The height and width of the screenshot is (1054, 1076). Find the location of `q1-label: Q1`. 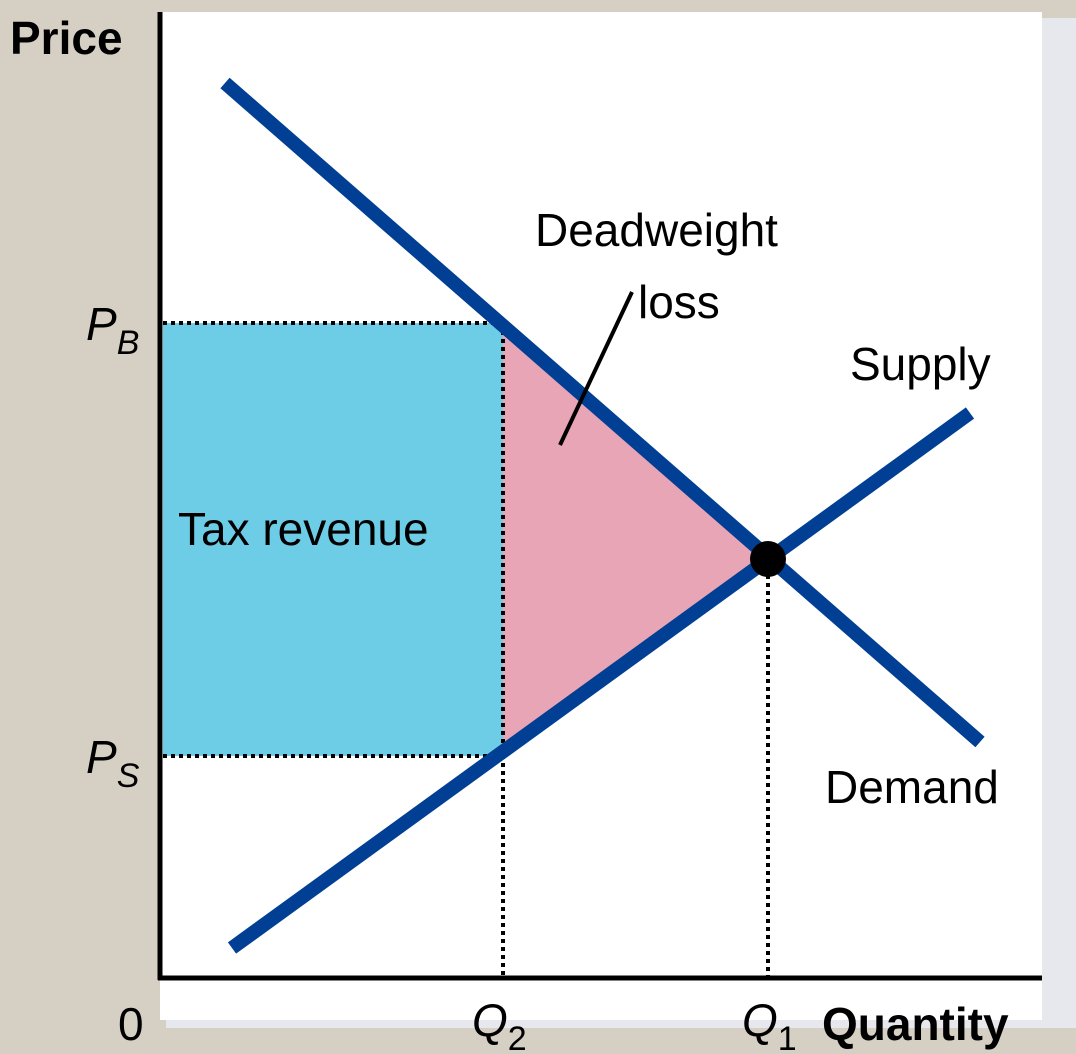

q1-label: Q1 is located at coordinates (769, 1024).